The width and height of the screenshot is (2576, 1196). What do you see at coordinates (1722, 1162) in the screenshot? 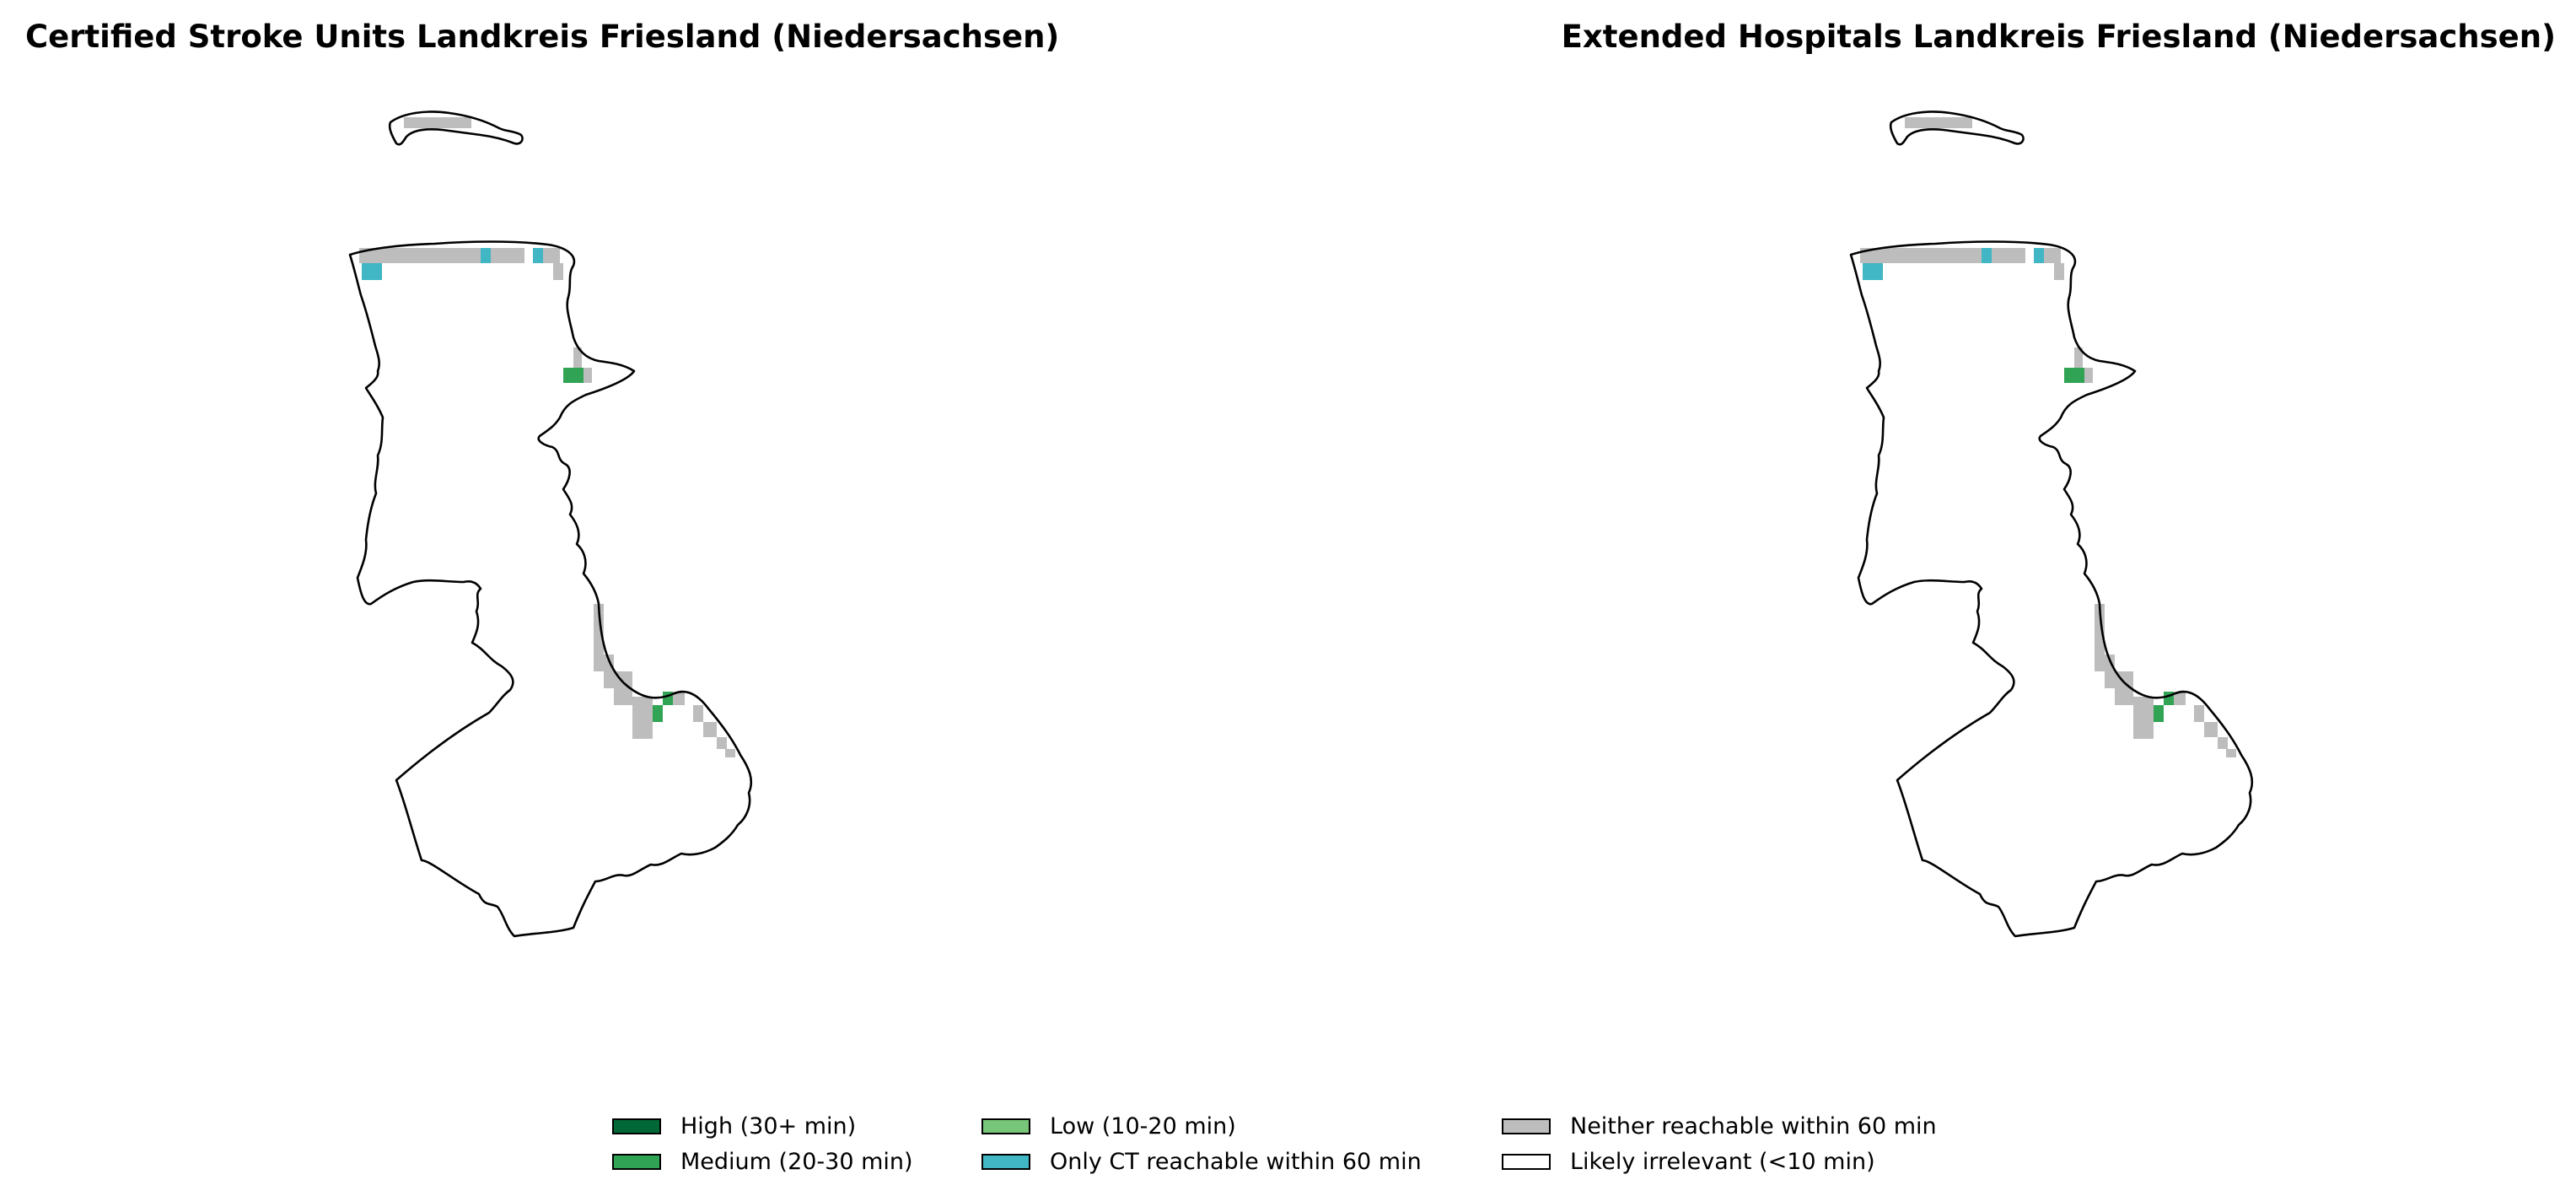
I see `legend-label-irrelevant: Likely irrelevant (<10 min)` at bounding box center [1722, 1162].